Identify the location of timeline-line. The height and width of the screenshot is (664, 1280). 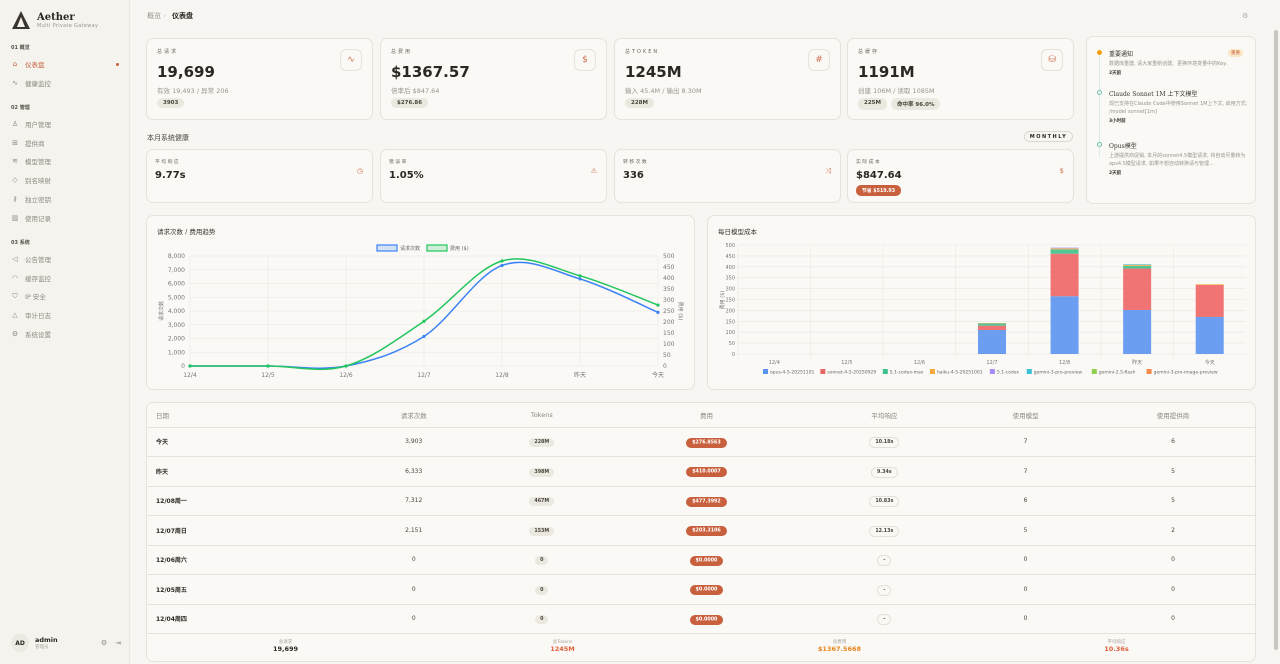
(1099, 103).